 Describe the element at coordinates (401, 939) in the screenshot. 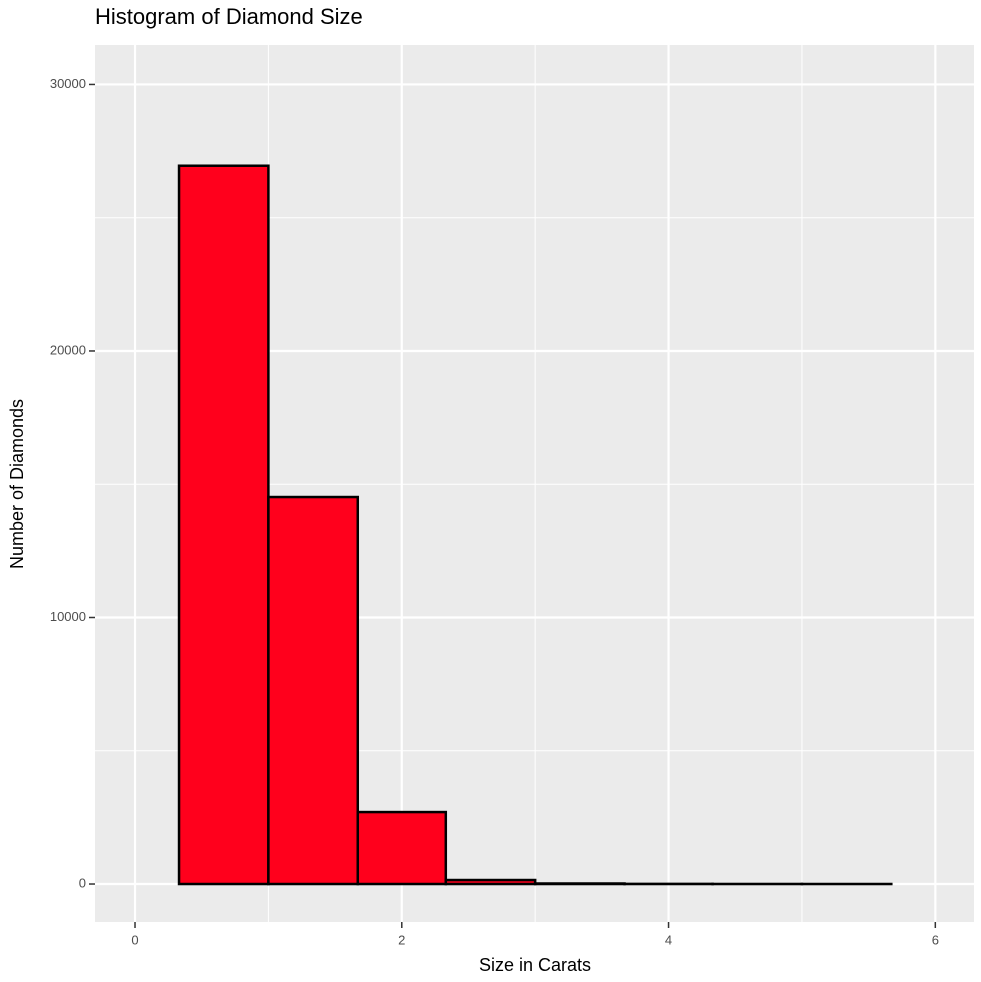

I see `x-tick-label: 2` at that location.